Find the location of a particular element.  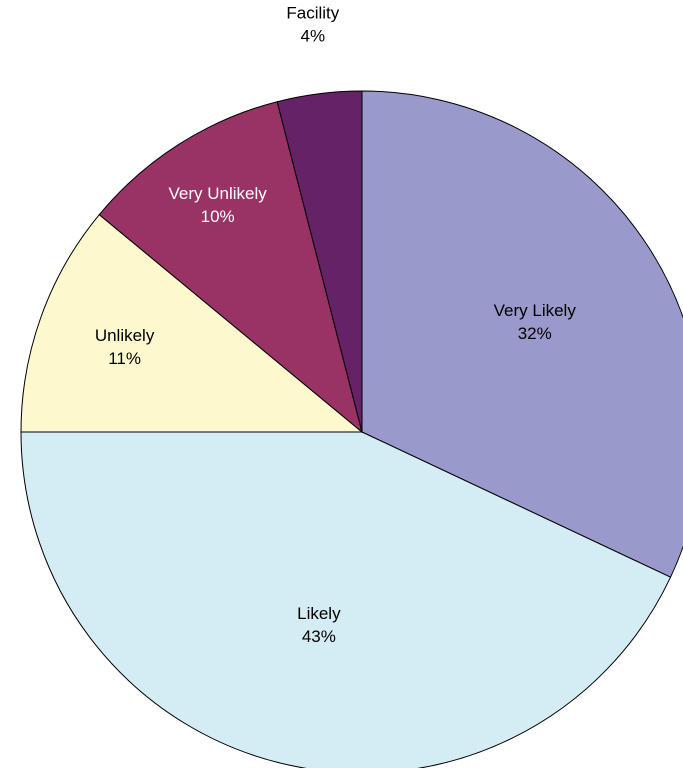

slice-value: 4% is located at coordinates (313, 36).